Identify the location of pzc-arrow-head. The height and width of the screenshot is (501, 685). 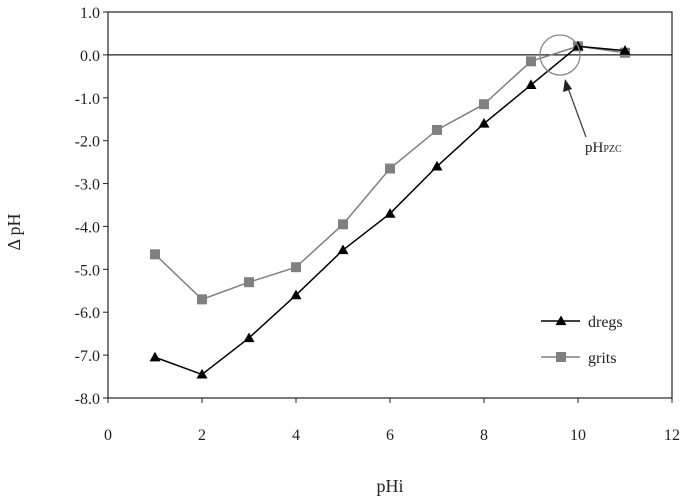
(567, 85).